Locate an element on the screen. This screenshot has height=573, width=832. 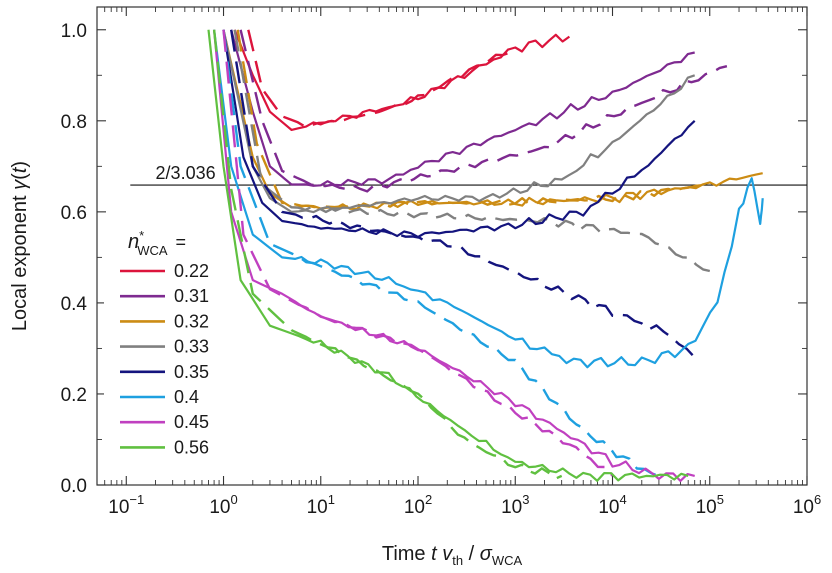
legend-label: 0.22 is located at coordinates (191, 271).